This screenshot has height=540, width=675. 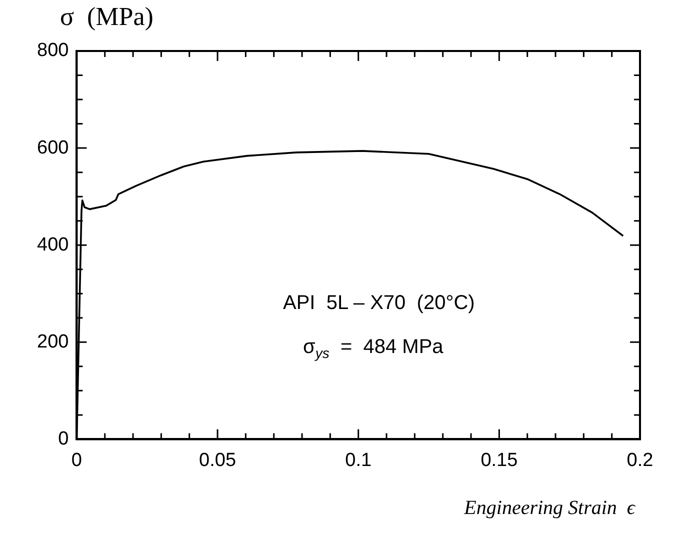 I want to click on annotation: σ$_{ys}$ = 484 MPa, so click(x=373, y=348).